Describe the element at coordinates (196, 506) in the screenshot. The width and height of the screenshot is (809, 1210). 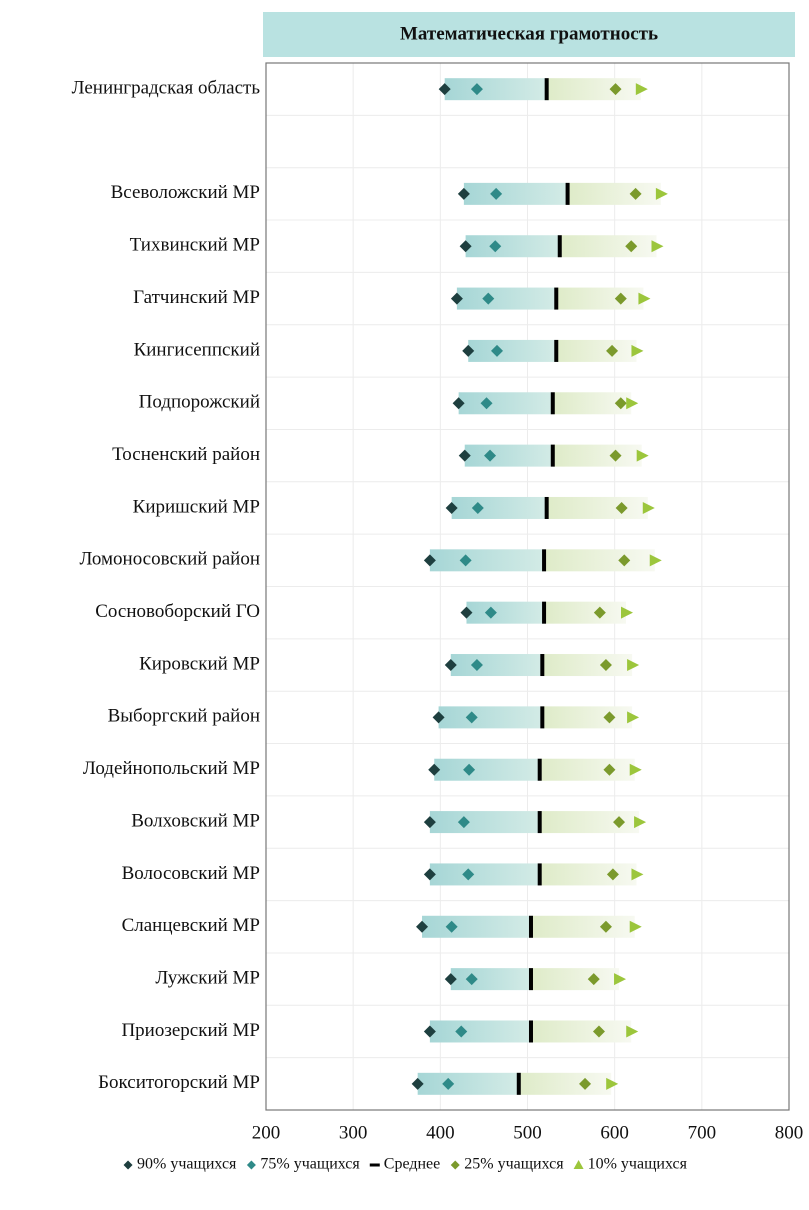
I see `y-tick-label: Киришский МР` at that location.